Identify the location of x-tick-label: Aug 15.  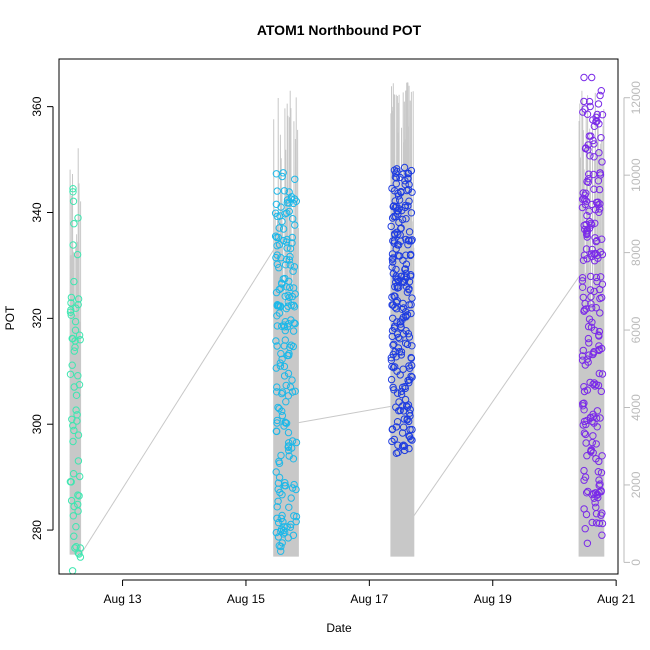
(246, 599).